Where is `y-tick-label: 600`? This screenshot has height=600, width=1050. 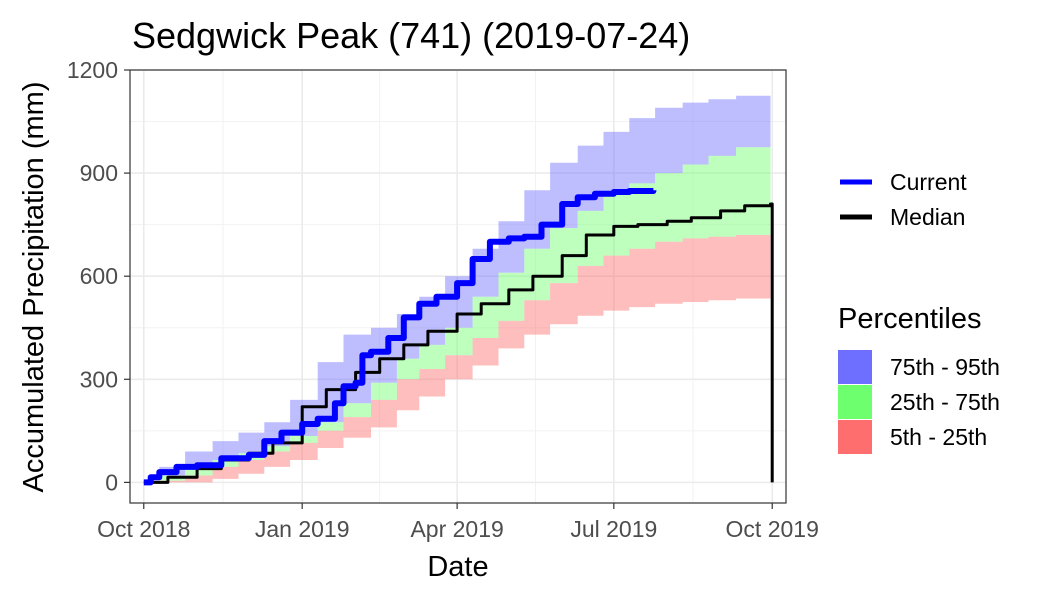
y-tick-label: 600 is located at coordinates (99, 276).